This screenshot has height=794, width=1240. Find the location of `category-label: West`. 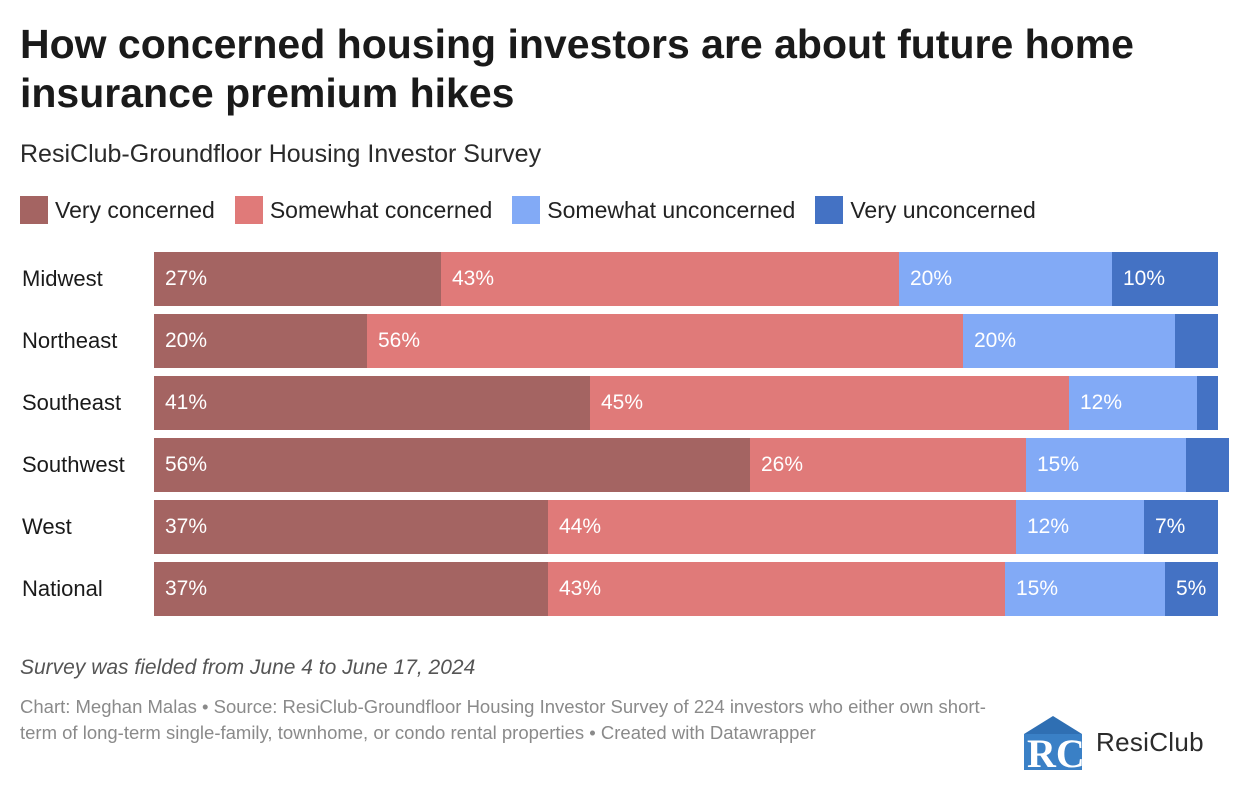

category-label: West is located at coordinates (47, 526).